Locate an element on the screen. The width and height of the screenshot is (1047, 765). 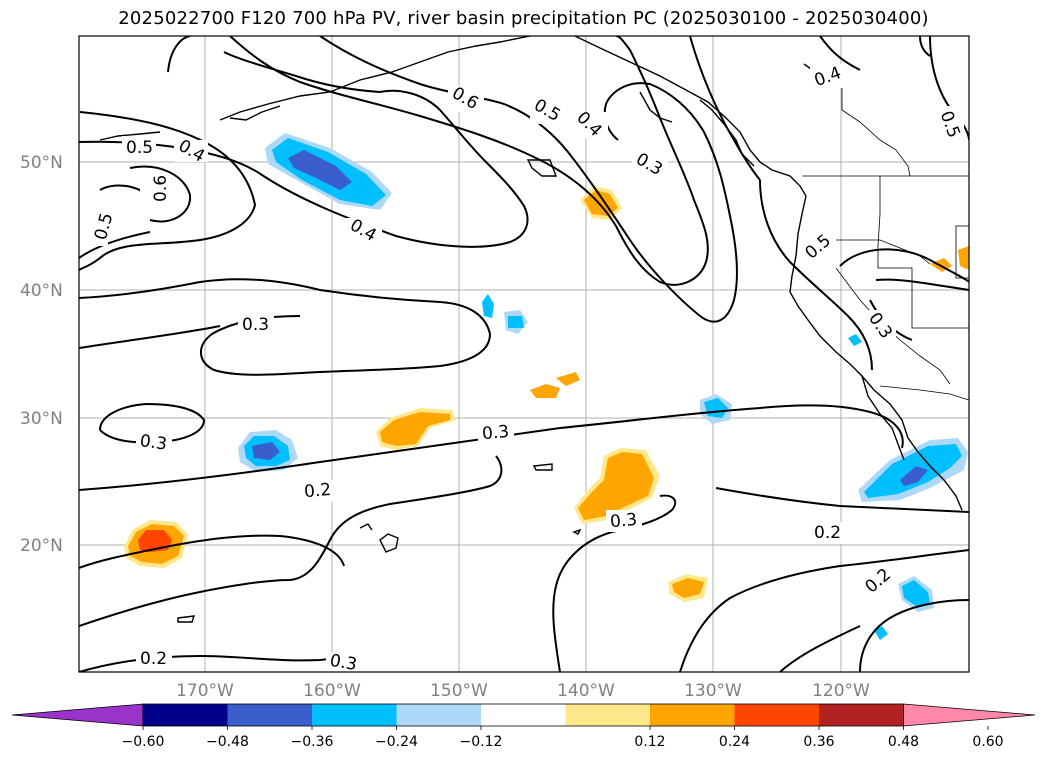
svg-text: 0.5 is located at coordinates (139, 148).